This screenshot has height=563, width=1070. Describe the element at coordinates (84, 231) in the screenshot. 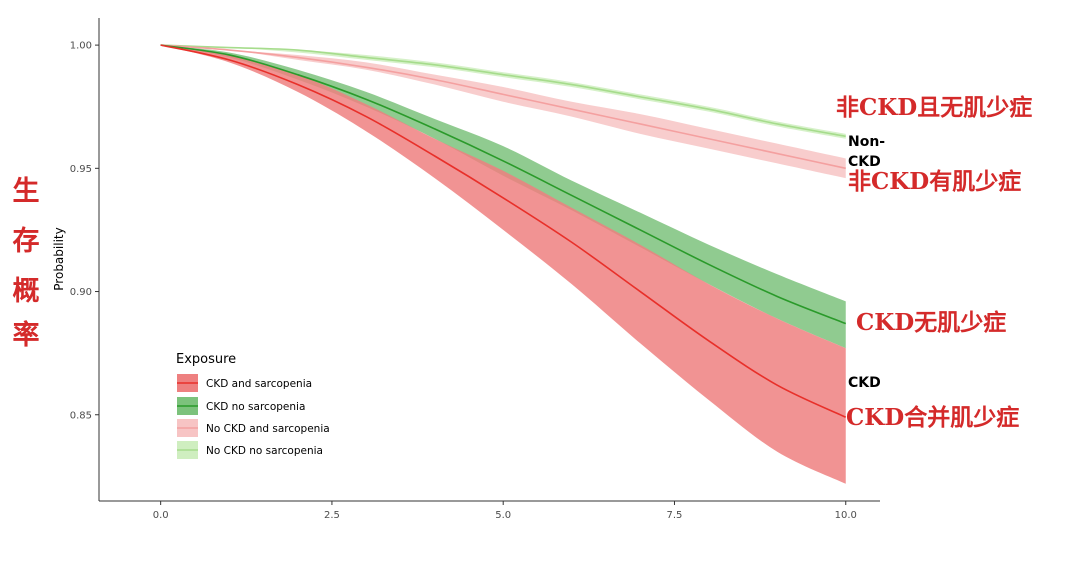

I see `y-ticks: 0.85 0.90 0.95 1.00` at that location.